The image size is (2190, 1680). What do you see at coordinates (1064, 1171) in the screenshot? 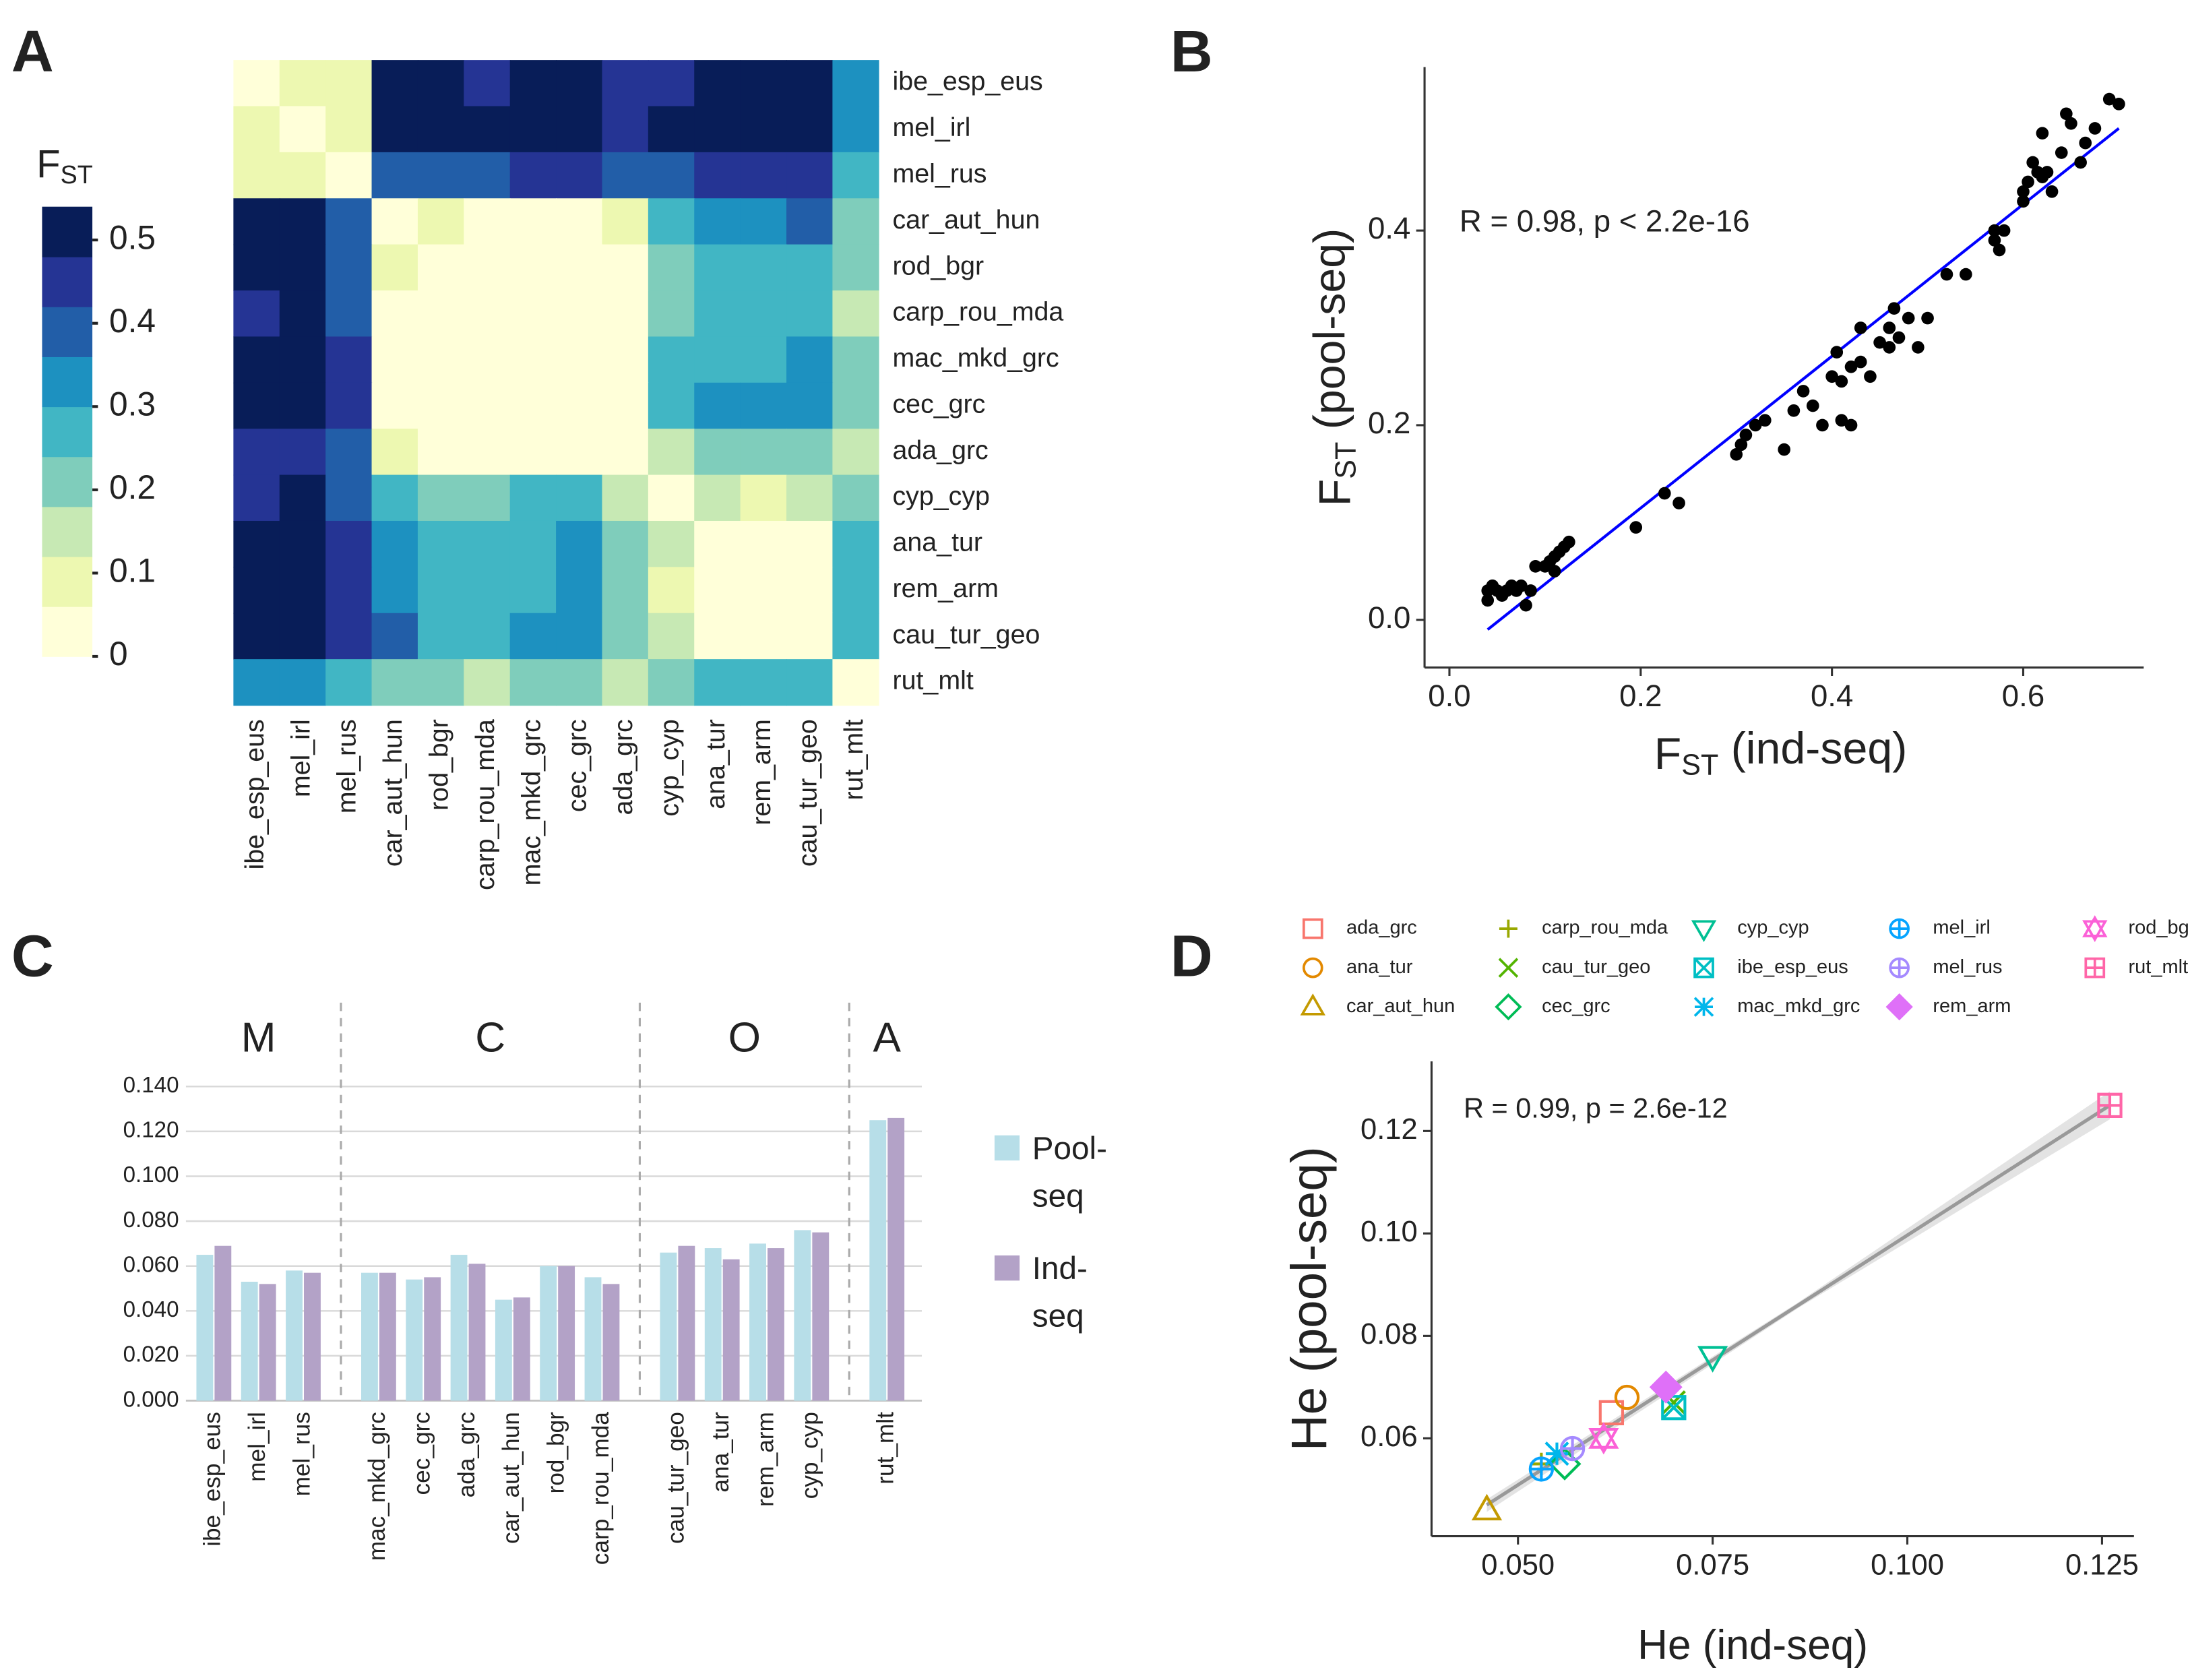
I see `legend-entry: Pool-seq` at bounding box center [1064, 1171].